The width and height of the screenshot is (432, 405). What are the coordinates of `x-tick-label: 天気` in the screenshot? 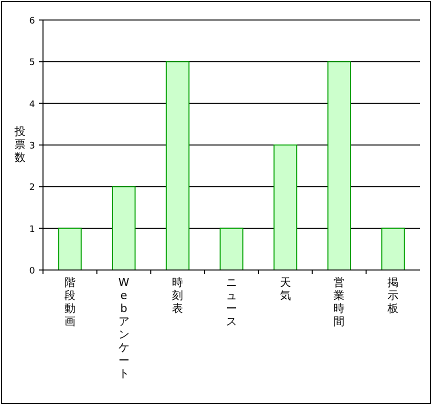 It's located at (285, 289).